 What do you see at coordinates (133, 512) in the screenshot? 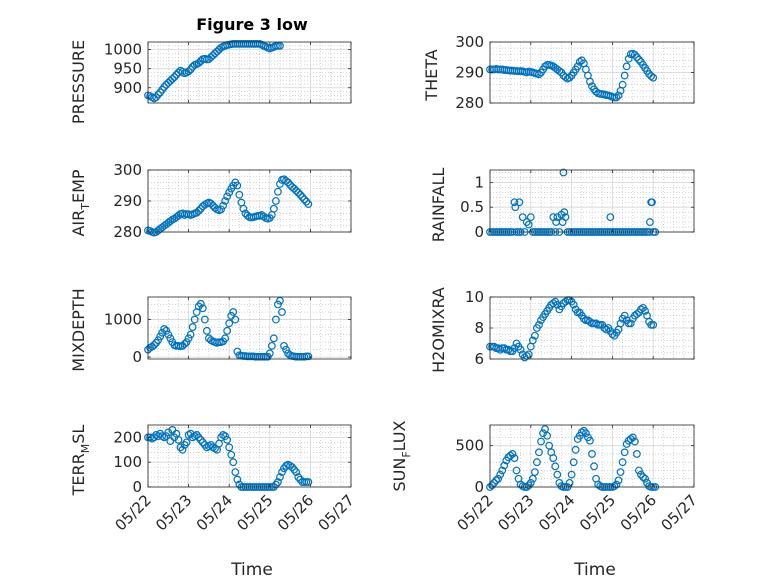
I see `terr-xtick-label: 05/22` at bounding box center [133, 512].